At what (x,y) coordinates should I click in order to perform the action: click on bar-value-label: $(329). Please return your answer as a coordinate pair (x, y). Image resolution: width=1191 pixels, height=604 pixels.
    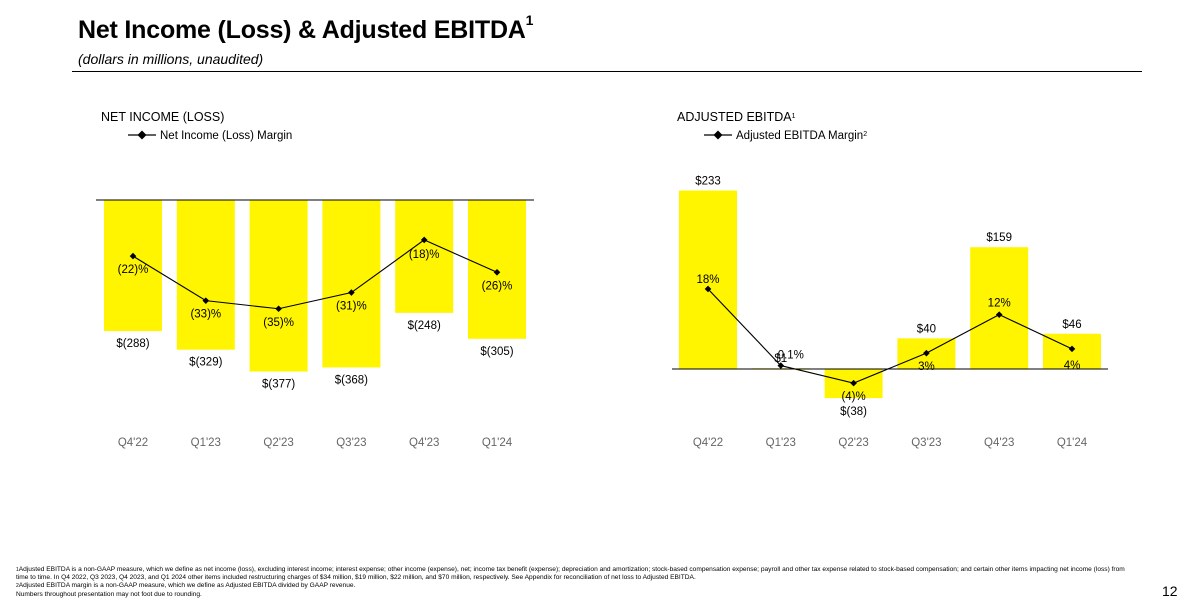
    Looking at the image, I should click on (205, 363).